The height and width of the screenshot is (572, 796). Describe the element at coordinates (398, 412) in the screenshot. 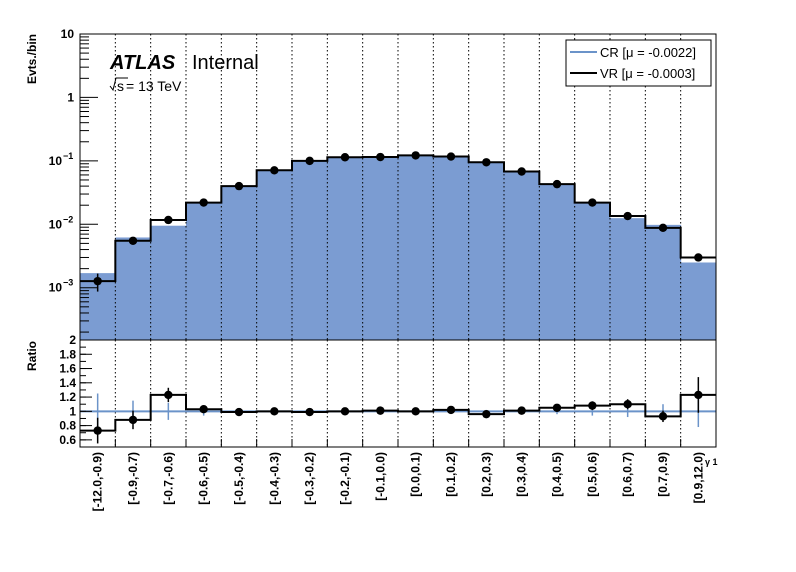

I see `ratio-step-line` at that location.